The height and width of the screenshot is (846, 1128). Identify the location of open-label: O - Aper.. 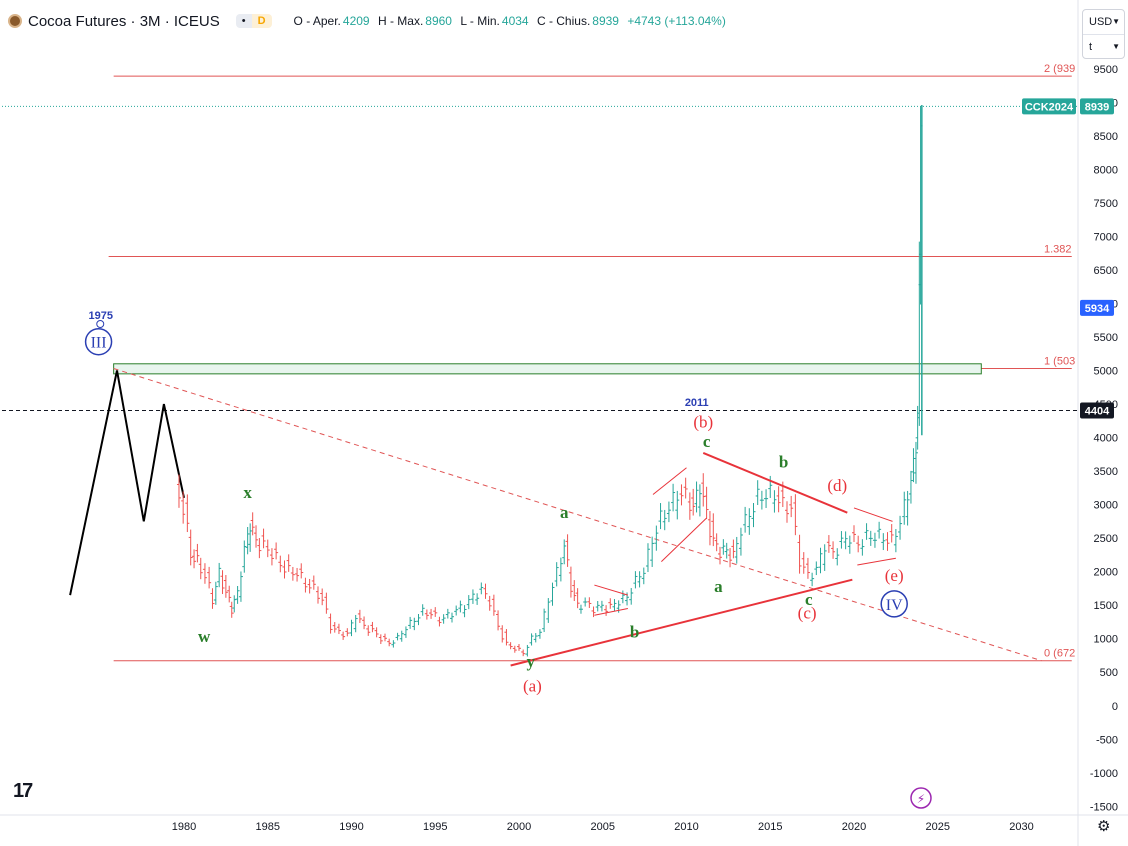
(317, 21).